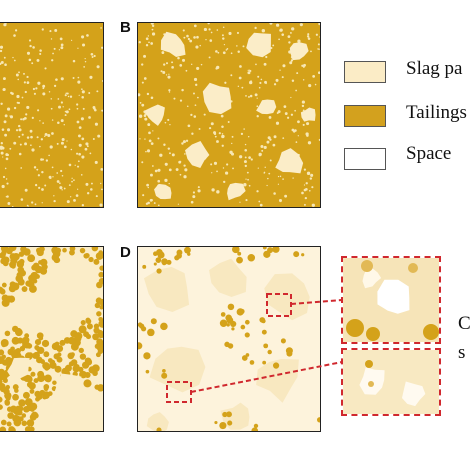 The image size is (474, 474). What do you see at coordinates (429, 153) in the screenshot?
I see `legend-label-space: Space` at bounding box center [429, 153].